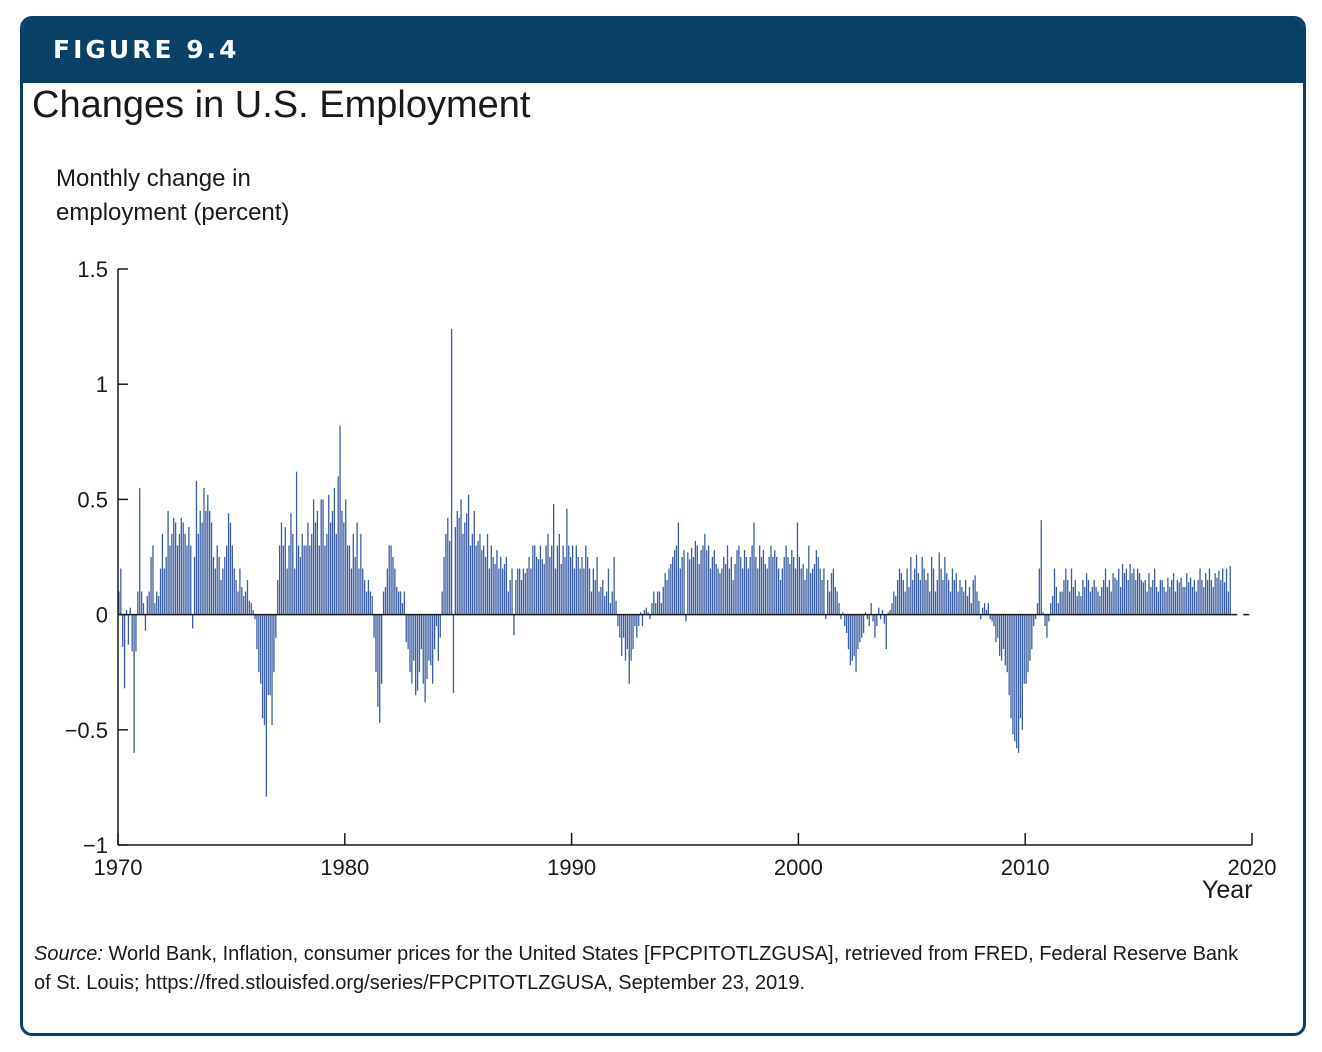 This screenshot has width=1322, height=1052. I want to click on x-tick-label: 1980, so click(344, 867).